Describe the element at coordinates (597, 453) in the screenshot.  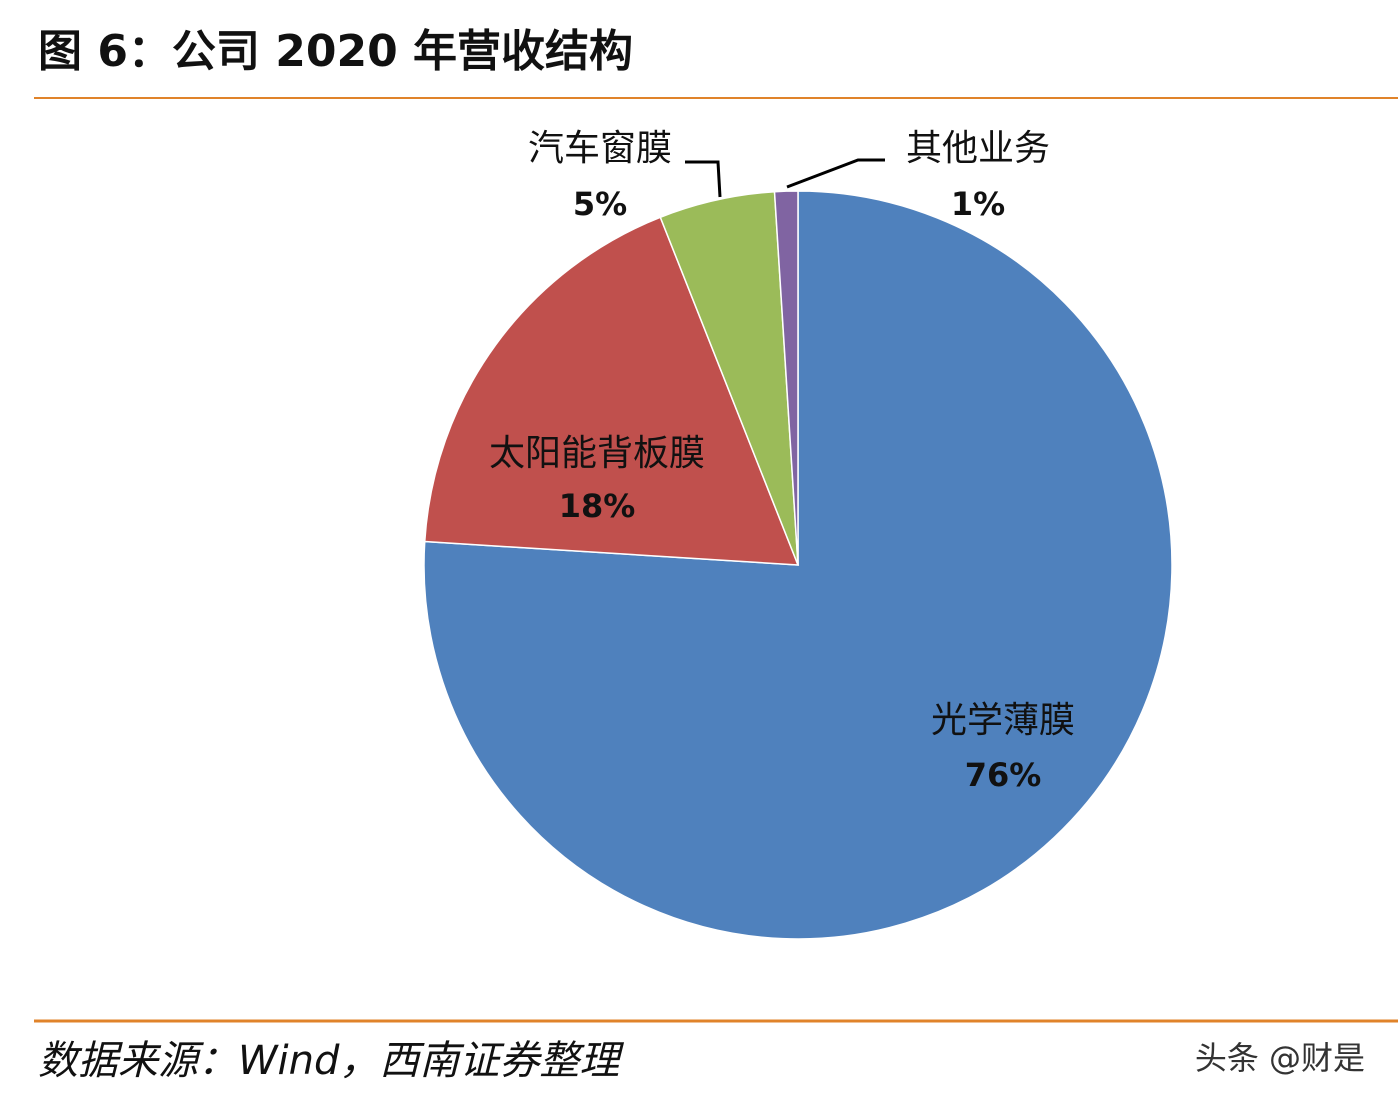
I see `slice-label: 太阳能背板膜` at that location.